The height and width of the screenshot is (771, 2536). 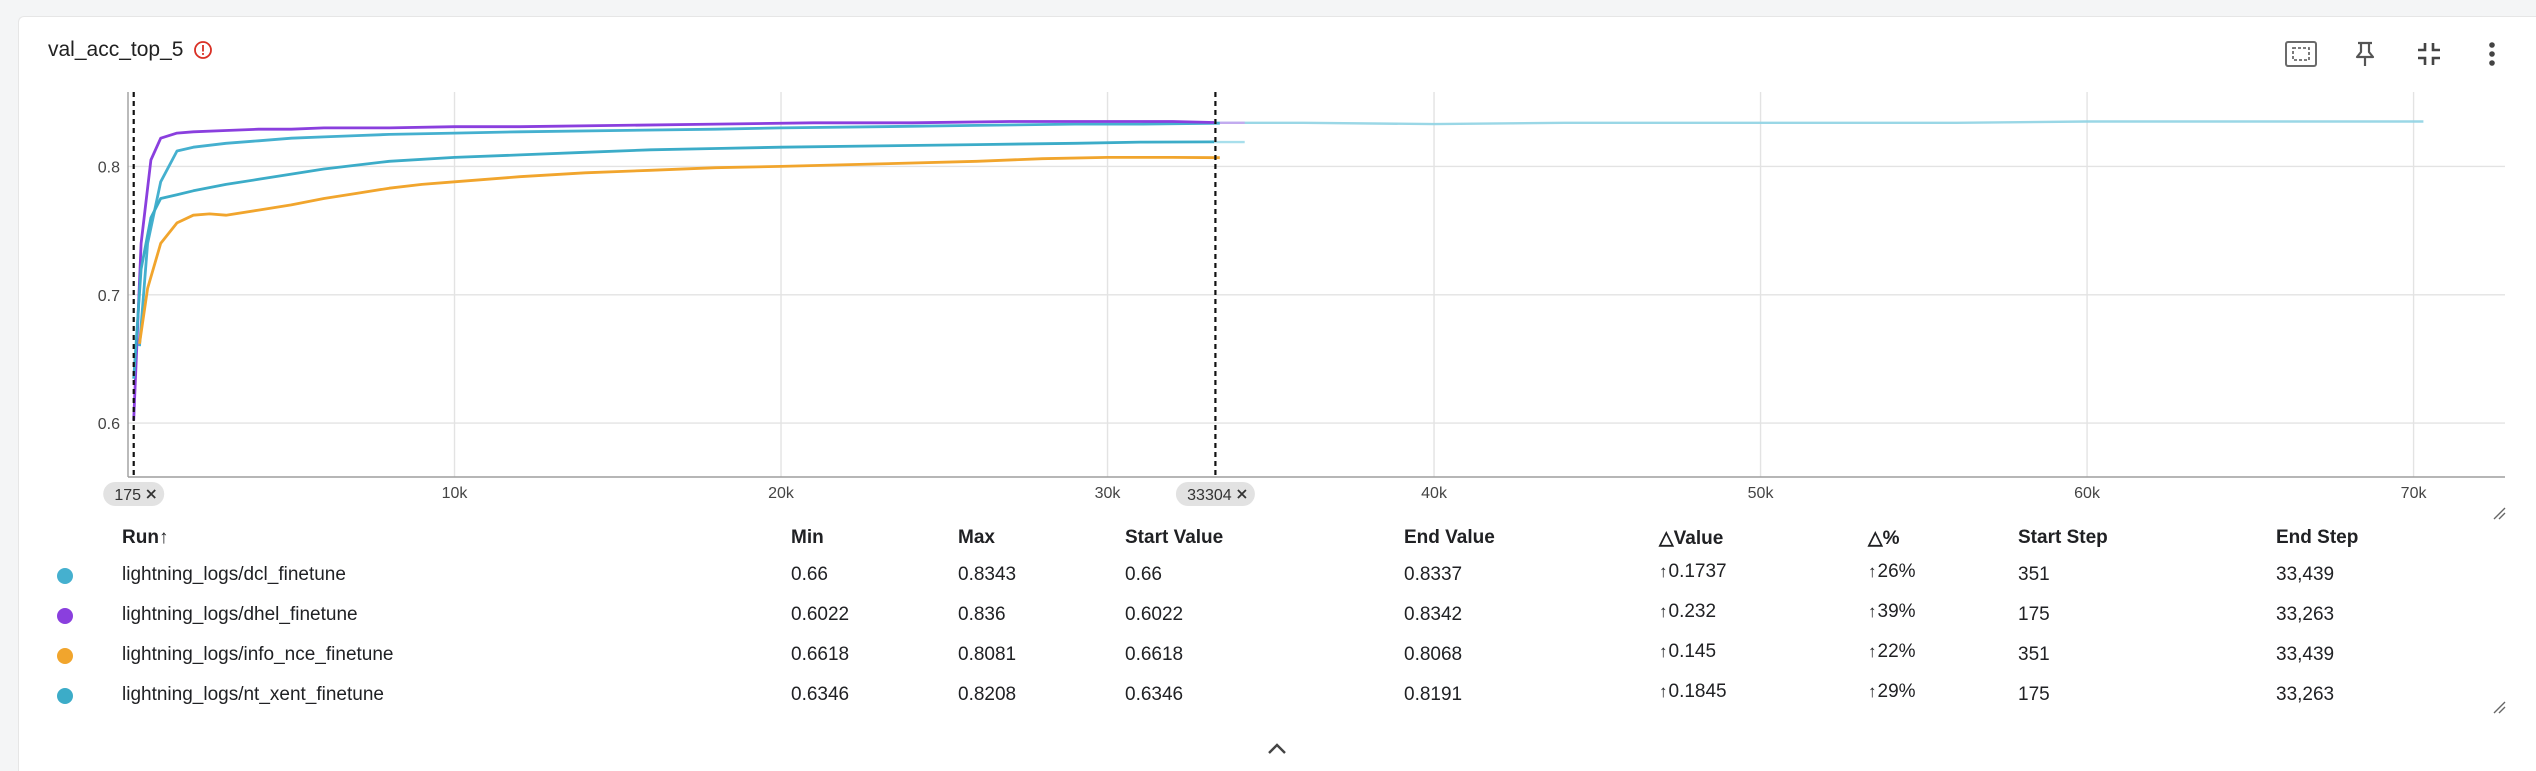 What do you see at coordinates (1687, 652) in the screenshot?
I see `delta-value: ↑0.145` at bounding box center [1687, 652].